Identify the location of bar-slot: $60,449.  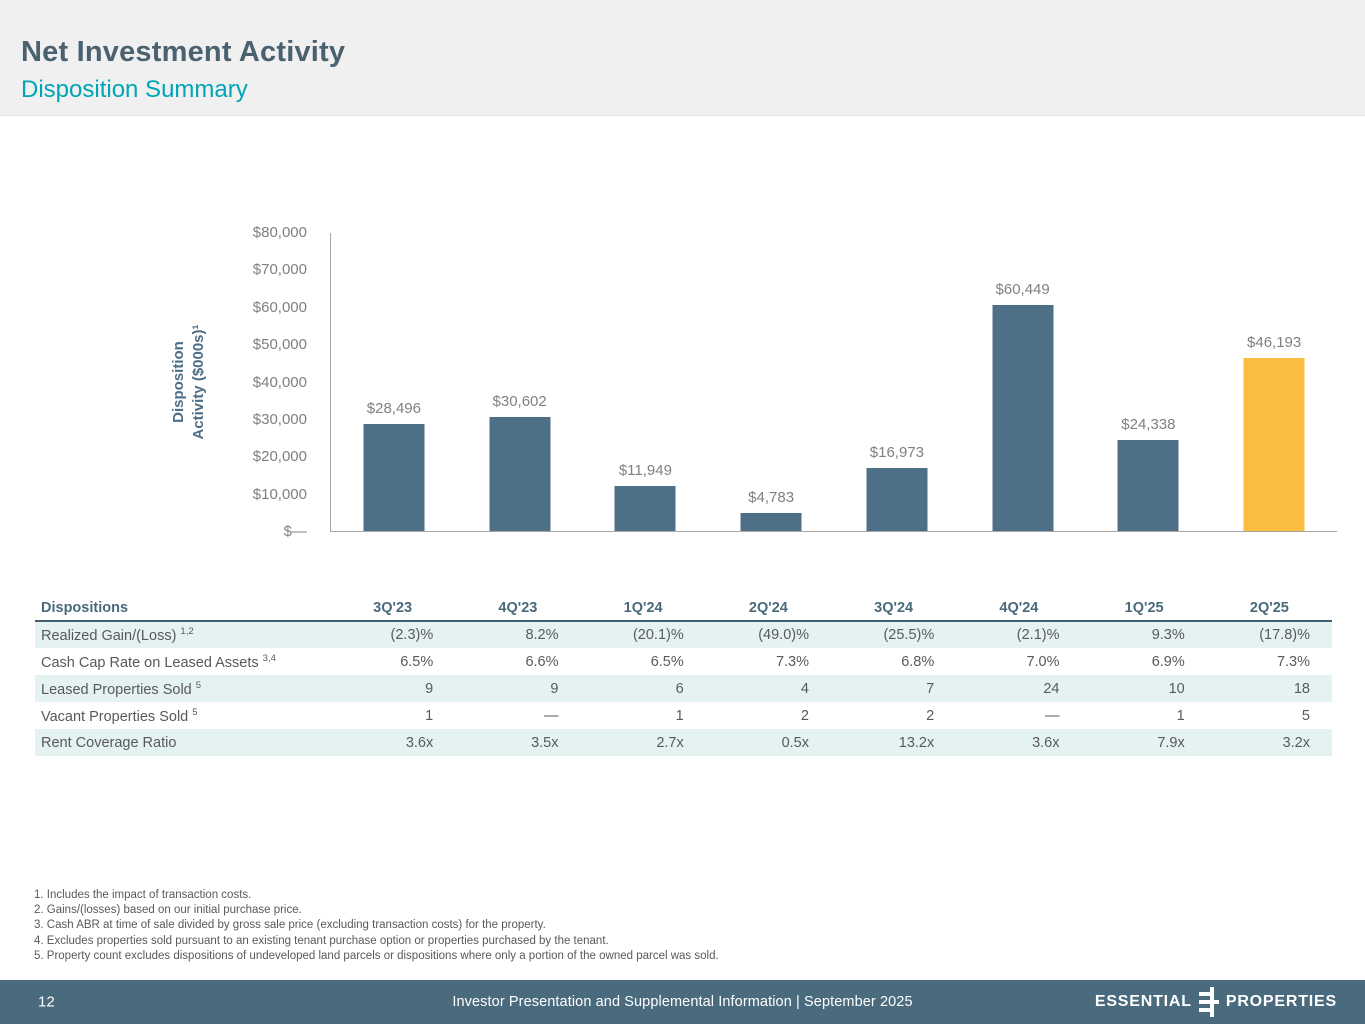
(1023, 382).